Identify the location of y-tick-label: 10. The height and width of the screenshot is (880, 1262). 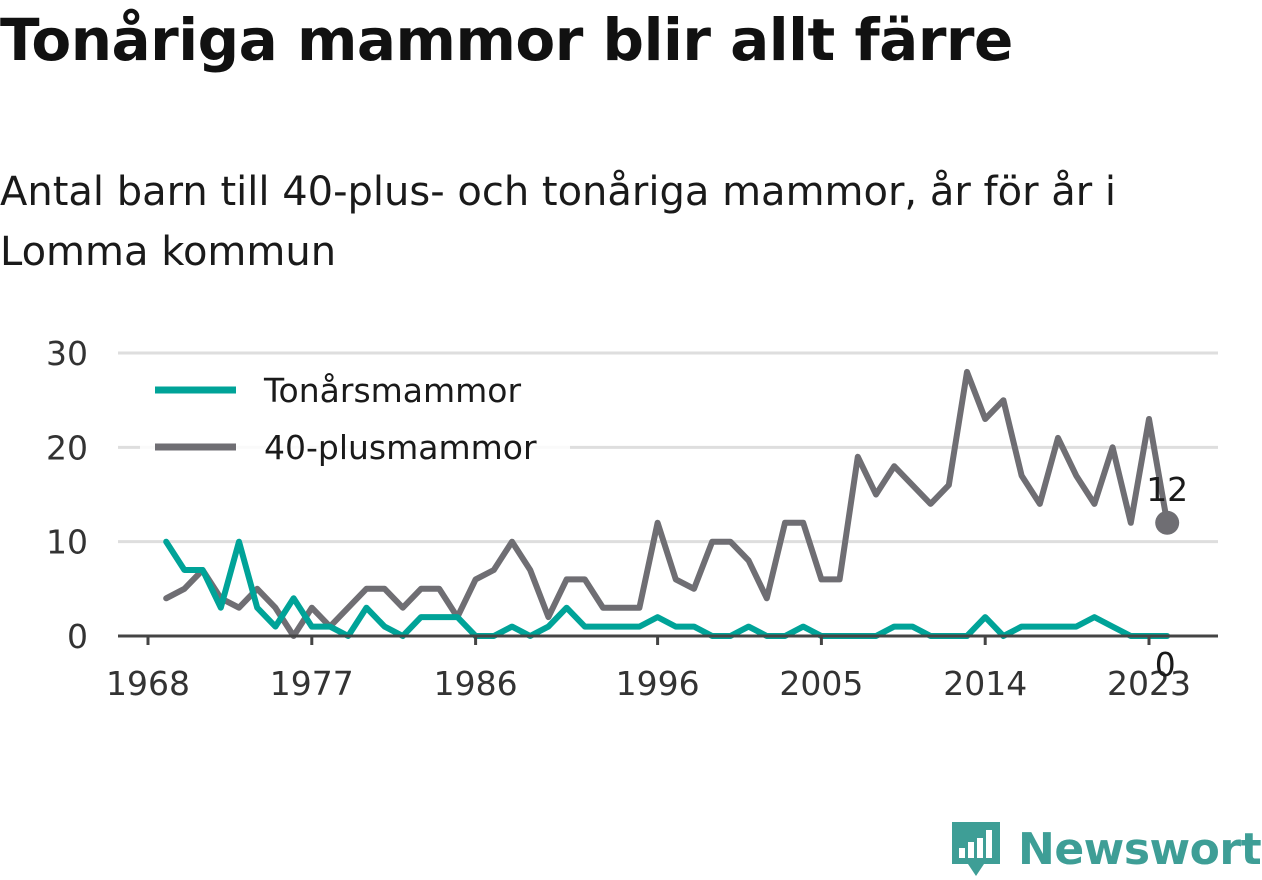
(67, 542).